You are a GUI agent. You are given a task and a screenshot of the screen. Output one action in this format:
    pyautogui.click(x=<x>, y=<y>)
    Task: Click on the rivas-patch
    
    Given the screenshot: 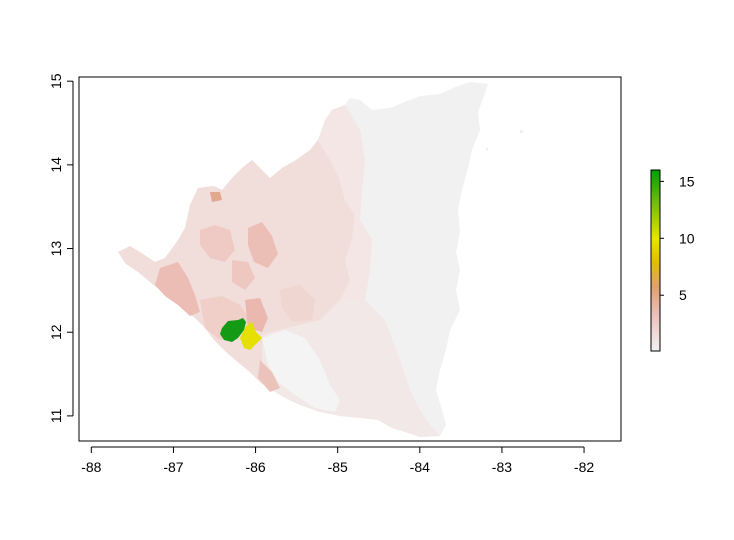 What is the action you would take?
    pyautogui.click(x=269, y=376)
    